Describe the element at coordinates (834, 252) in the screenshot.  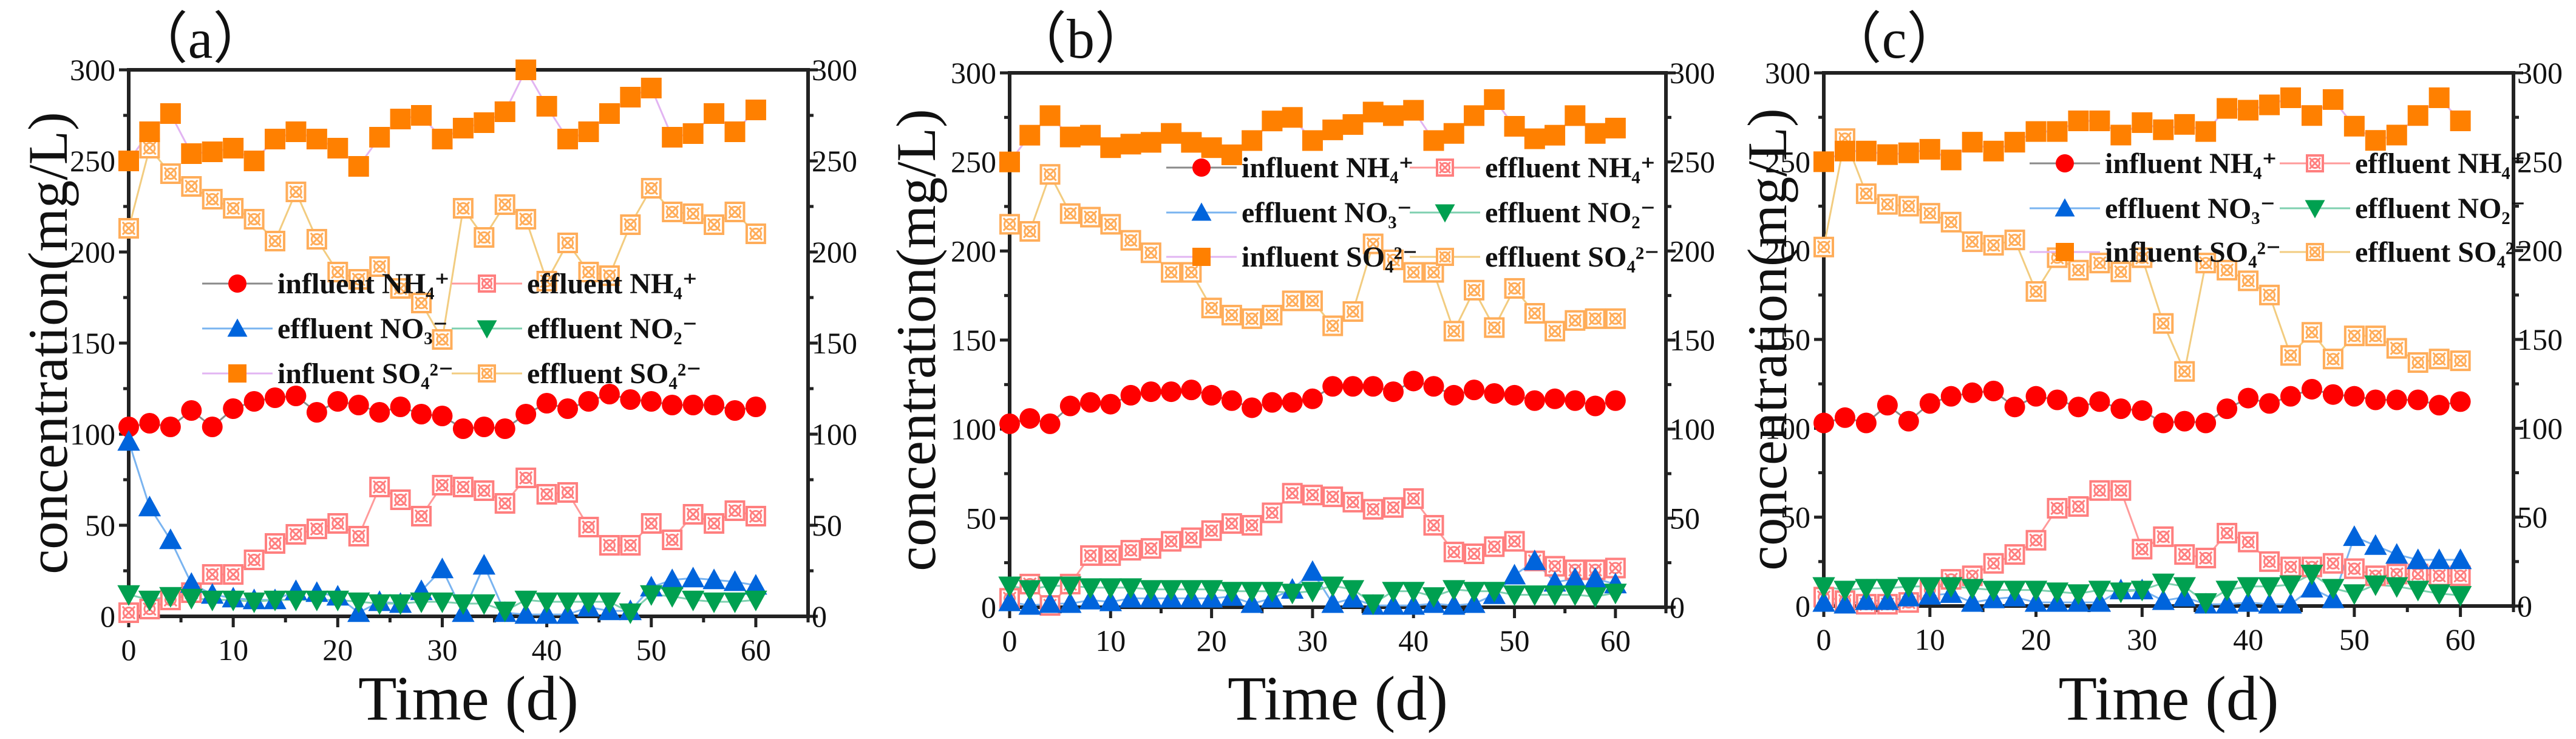
I see `y-tick-label-right: 200` at that location.